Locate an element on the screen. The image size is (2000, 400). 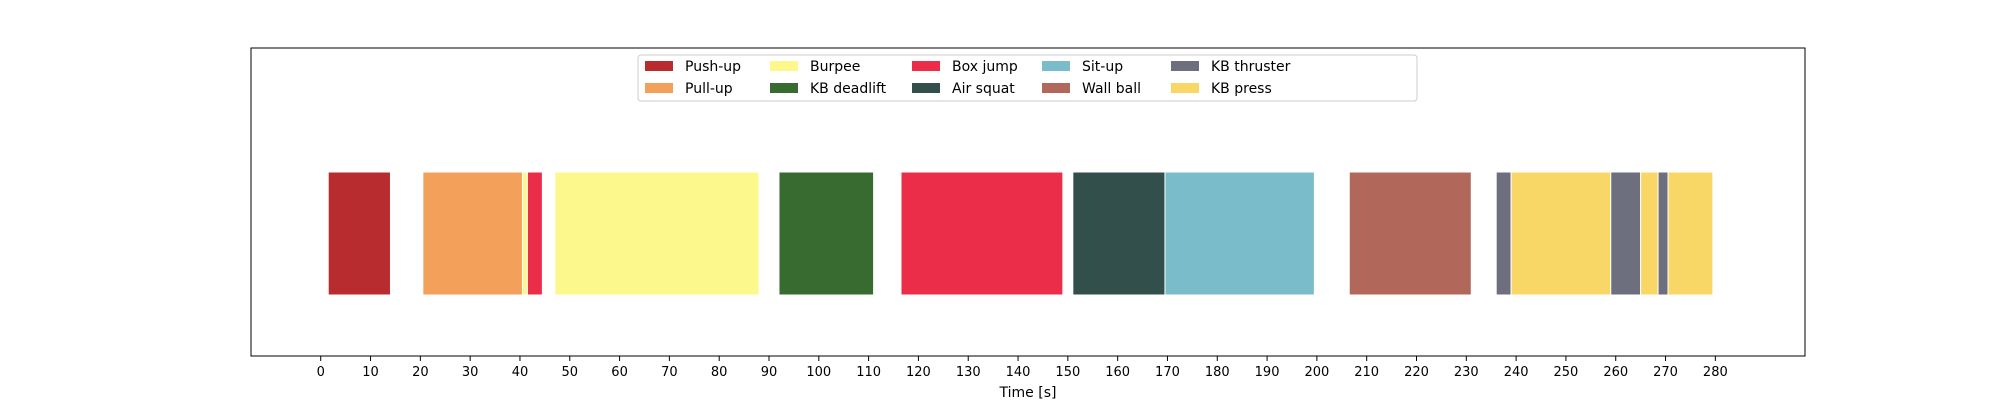
x-tick-label: 180 is located at coordinates (1217, 372).